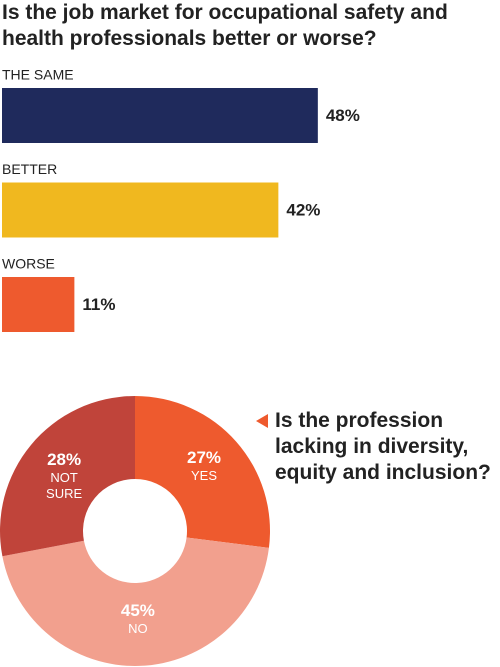  Describe the element at coordinates (137, 610) in the screenshot. I see `slice-value-label: 45%` at that location.